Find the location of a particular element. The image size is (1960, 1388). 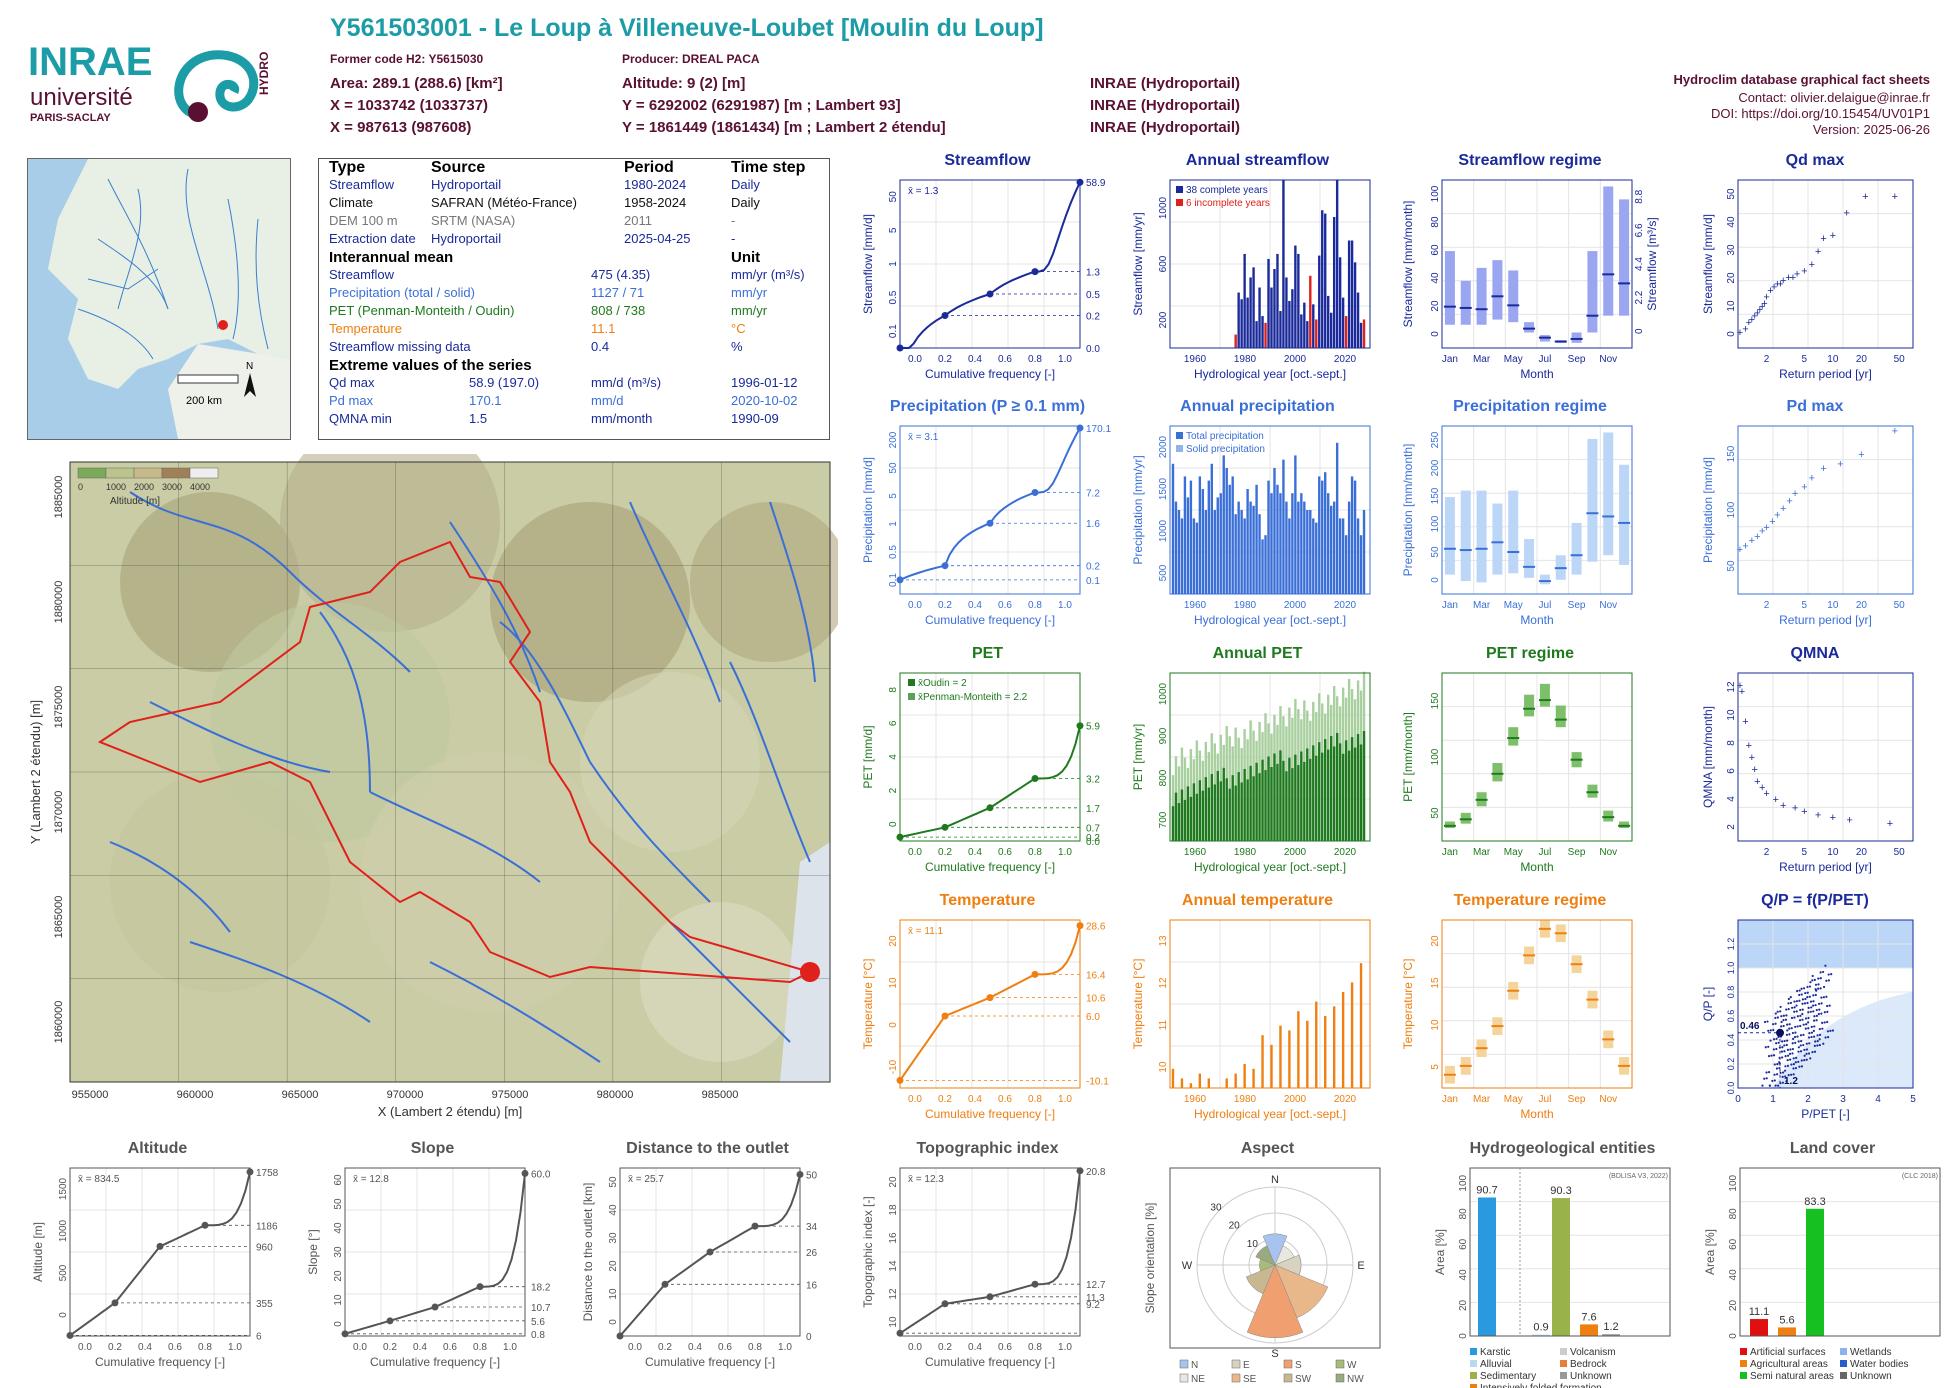

x-axis-label: Month is located at coordinates (1536, 620).